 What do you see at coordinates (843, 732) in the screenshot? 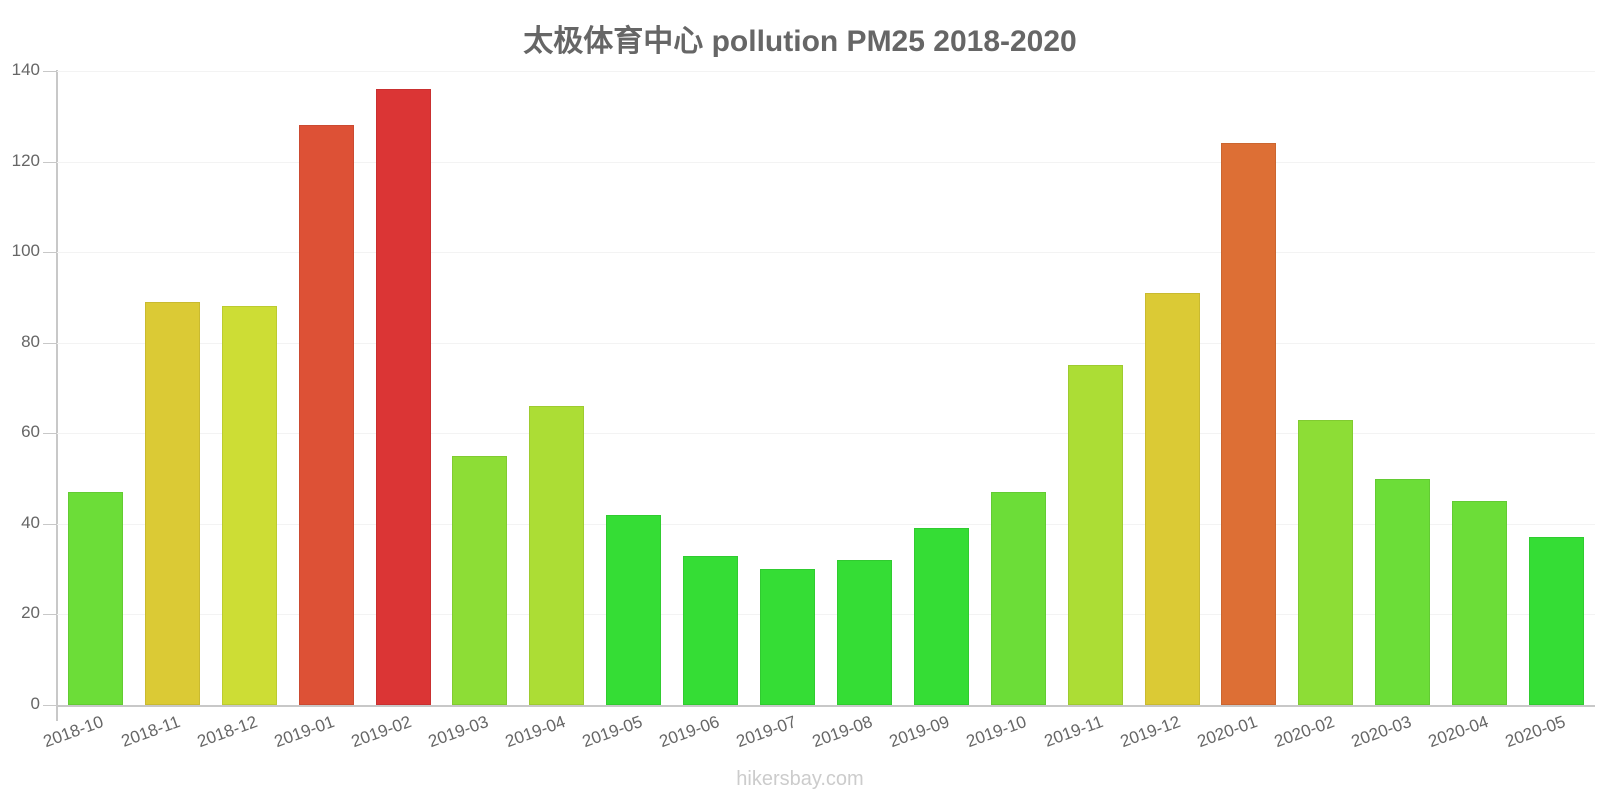
I see `x-tick-label: 2019-08` at bounding box center [843, 732].